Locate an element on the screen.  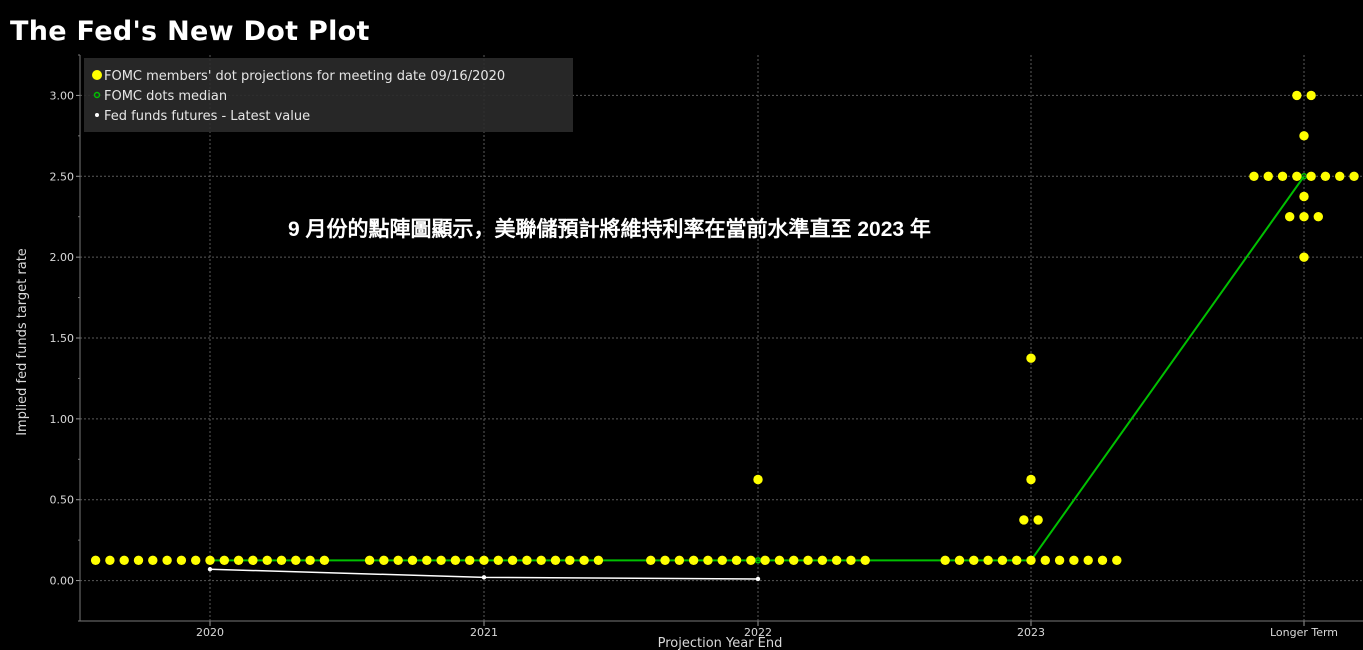
y-tick-label: 2.00 is located at coordinates (62, 257).